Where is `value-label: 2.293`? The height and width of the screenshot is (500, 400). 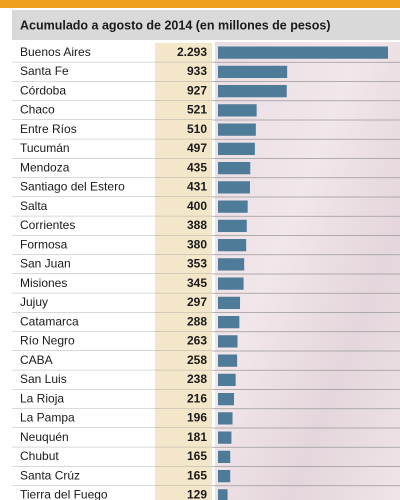
value-label: 2.293 is located at coordinates (192, 52).